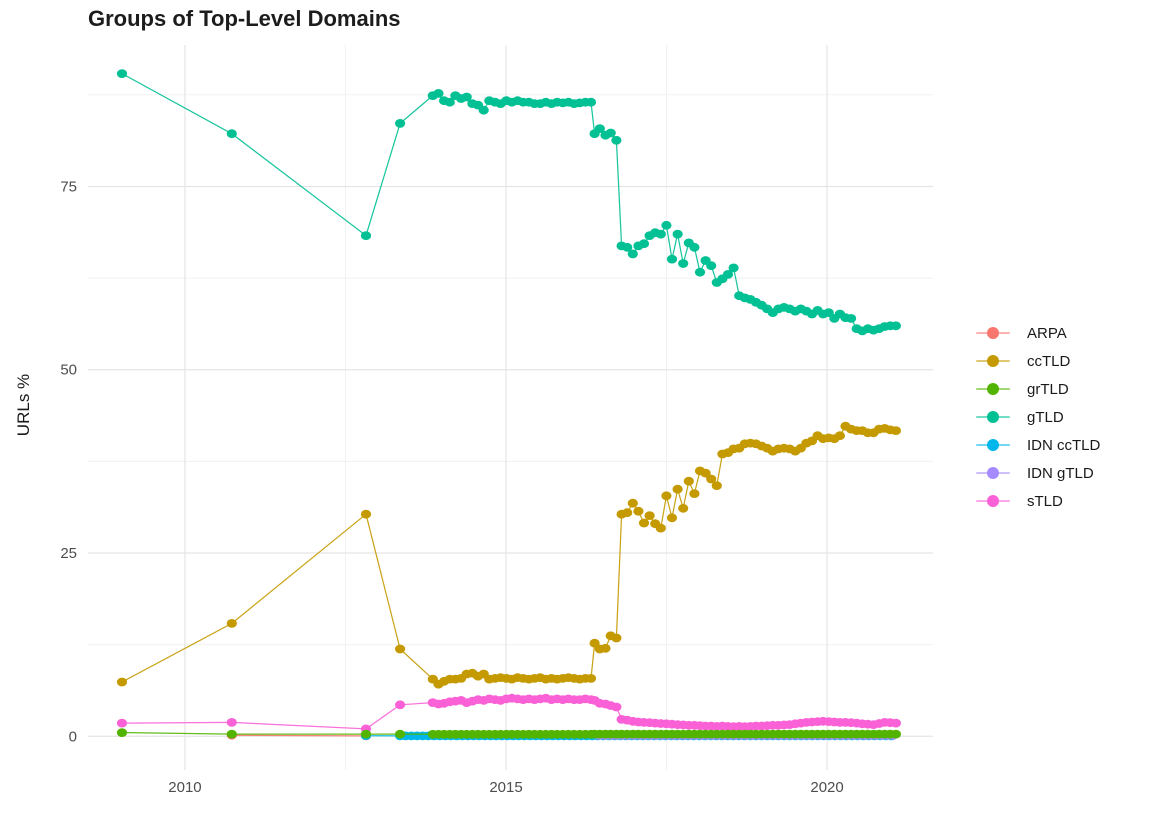 The image size is (1164, 827). Describe the element at coordinates (68, 370) in the screenshot. I see `svg-text: 50` at that location.